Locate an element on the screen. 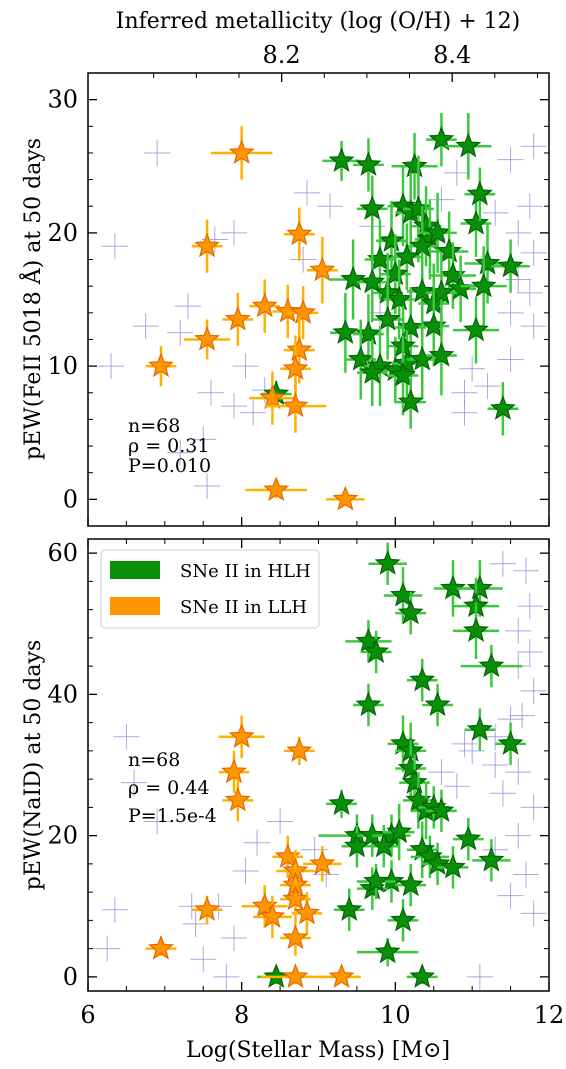 The image size is (566, 1069). bottom-x-tick-label: 10 is located at coordinates (395, 1015).